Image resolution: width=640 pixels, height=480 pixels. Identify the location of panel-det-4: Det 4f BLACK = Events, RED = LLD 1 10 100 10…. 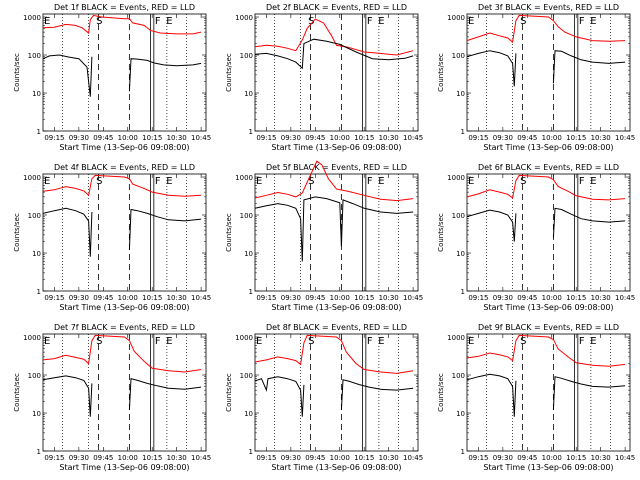
(112, 237).